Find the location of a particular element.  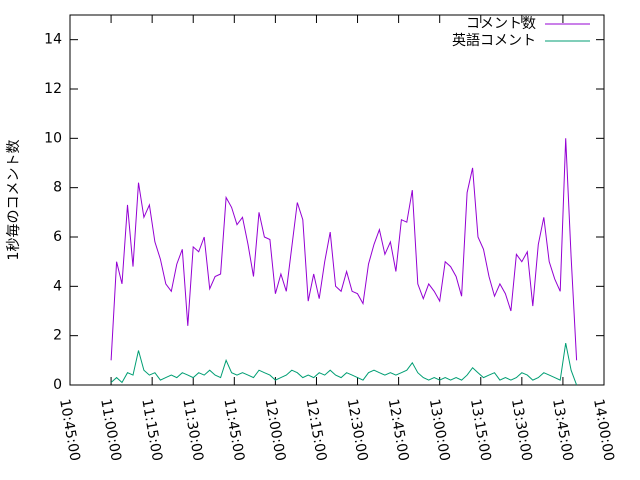

y-tick-label: 8 is located at coordinates (57, 188).